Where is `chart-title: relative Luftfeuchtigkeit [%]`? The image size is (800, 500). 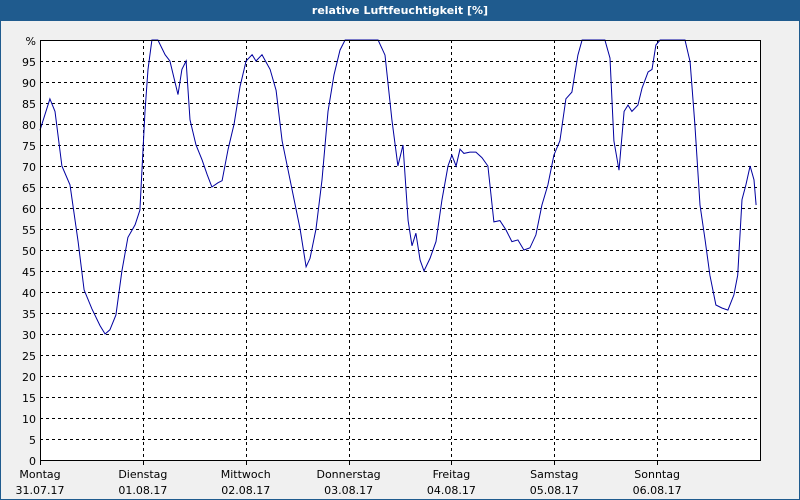 chart-title: relative Luftfeuchtigkeit [%] is located at coordinates (400, 10).